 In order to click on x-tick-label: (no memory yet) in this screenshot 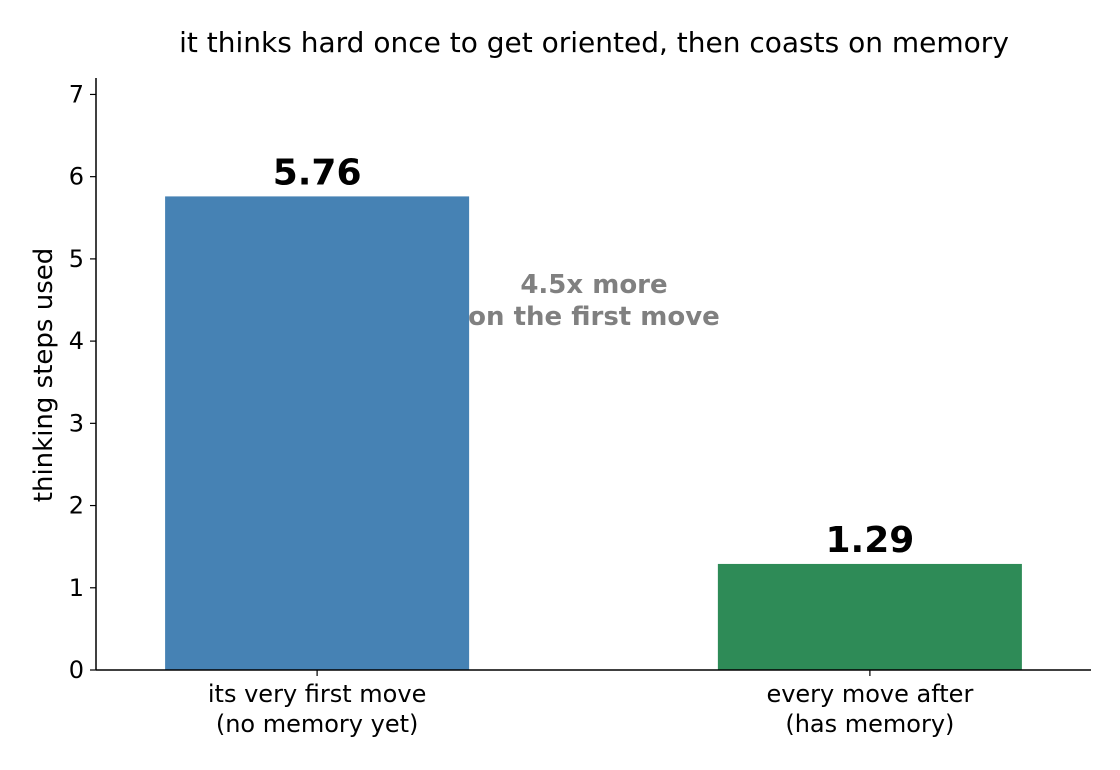, I will do `click(317, 724)`.